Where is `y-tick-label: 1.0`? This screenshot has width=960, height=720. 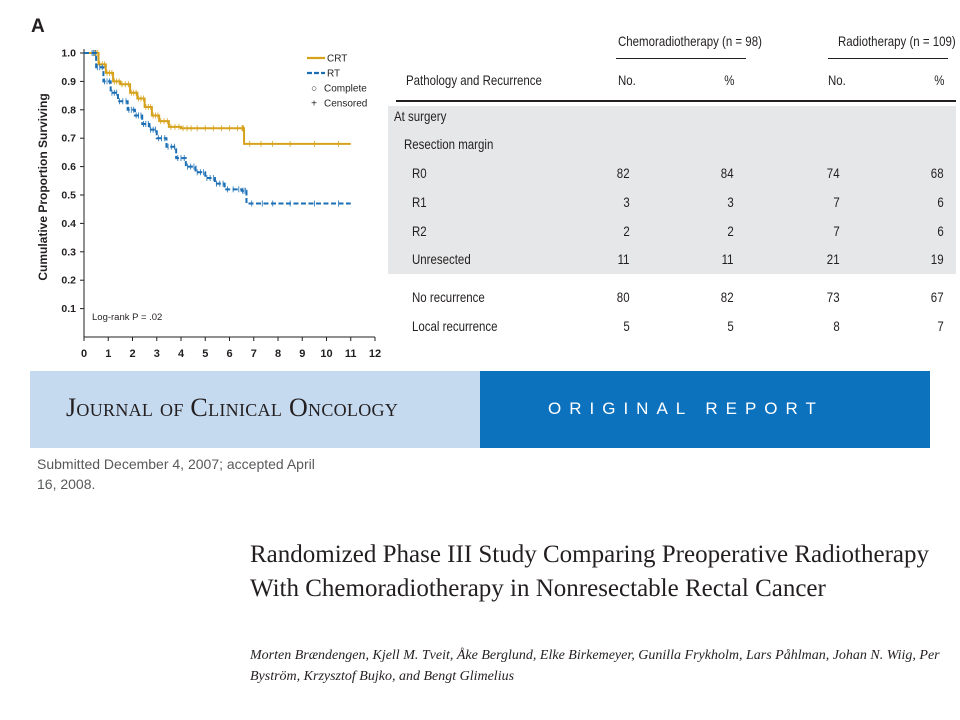 y-tick-label: 1.0 is located at coordinates (68, 54).